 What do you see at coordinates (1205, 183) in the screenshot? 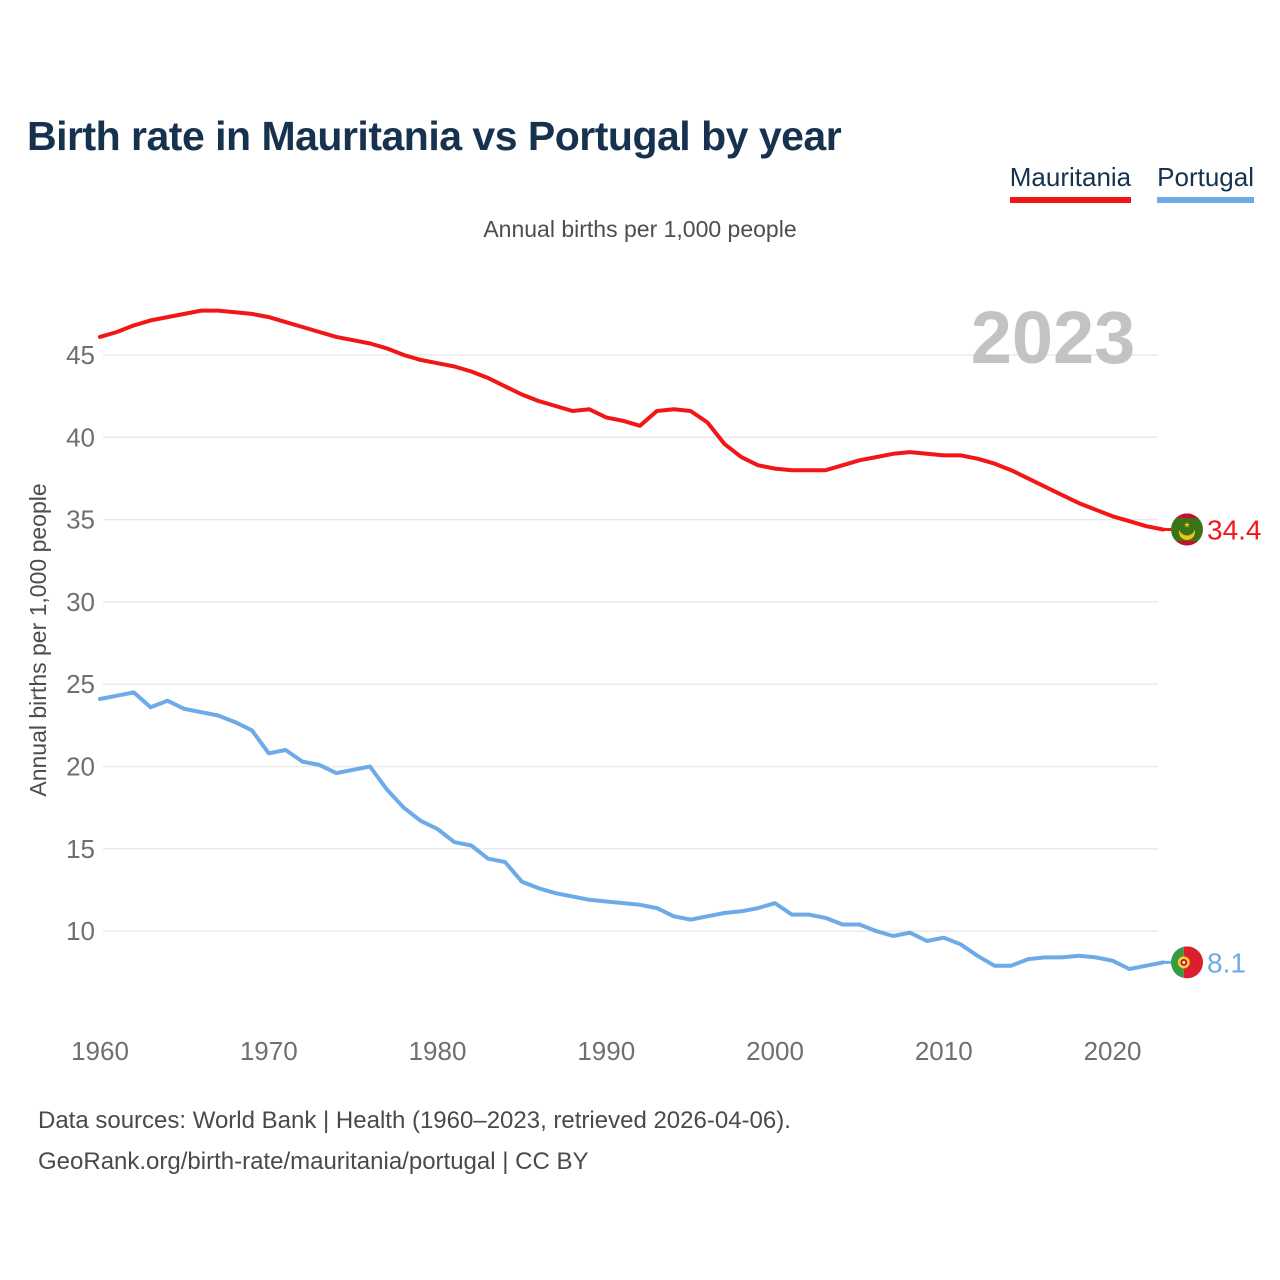
I see `legend-item-portugal: Portugal` at bounding box center [1205, 183].